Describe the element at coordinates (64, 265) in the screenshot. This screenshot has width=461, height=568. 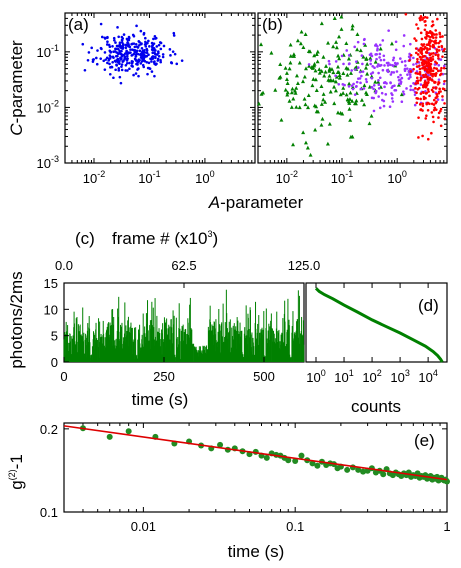
I see `top-x-tick-label: 0.0` at that location.